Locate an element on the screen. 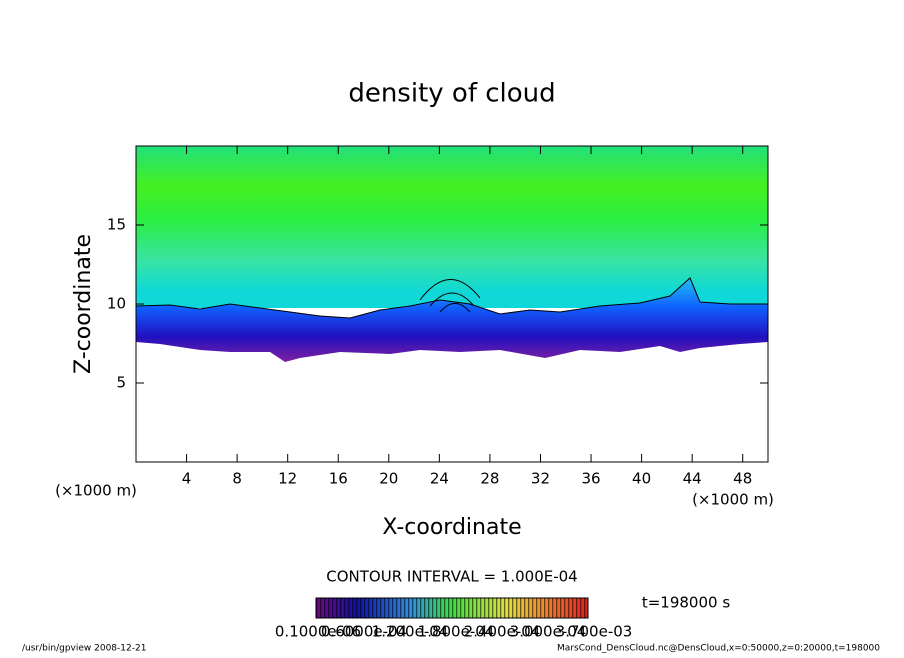 The height and width of the screenshot is (658, 904). x-axis-label: X-coordinate is located at coordinates (451, 527).